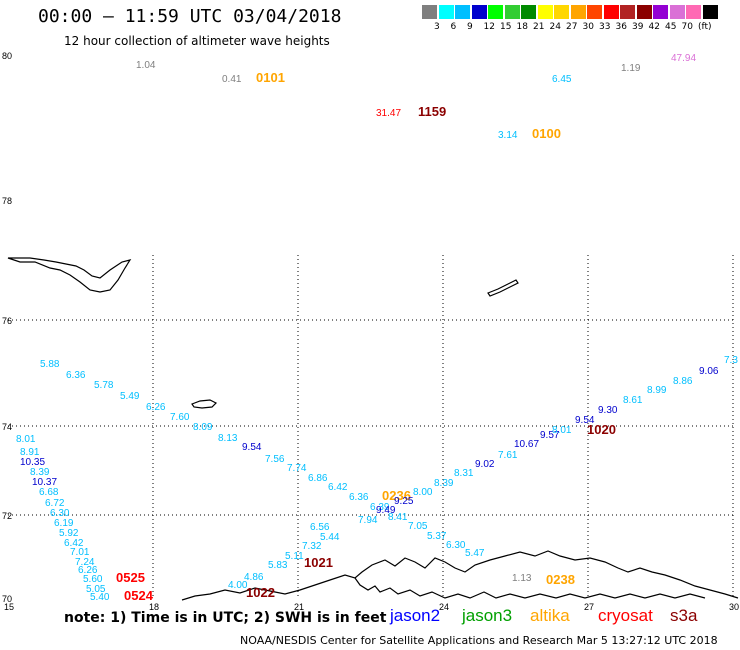 The height and width of the screenshot is (650, 740). What do you see at coordinates (526, 444) in the screenshot?
I see `wave-height-value: 10.67` at bounding box center [526, 444].